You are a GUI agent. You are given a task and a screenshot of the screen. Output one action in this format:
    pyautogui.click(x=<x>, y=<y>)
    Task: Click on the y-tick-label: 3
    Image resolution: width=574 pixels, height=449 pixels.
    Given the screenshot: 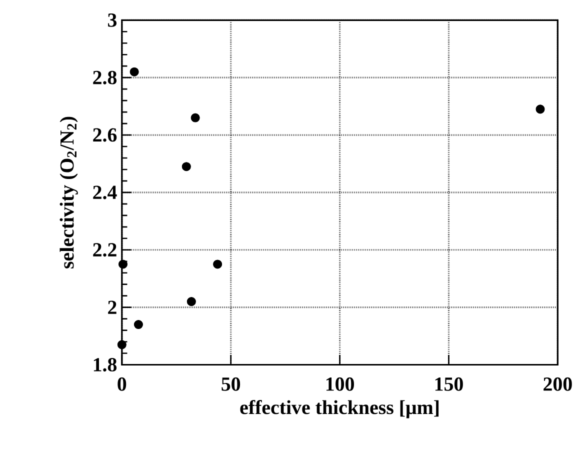 What is the action you would take?
    pyautogui.click(x=112, y=20)
    